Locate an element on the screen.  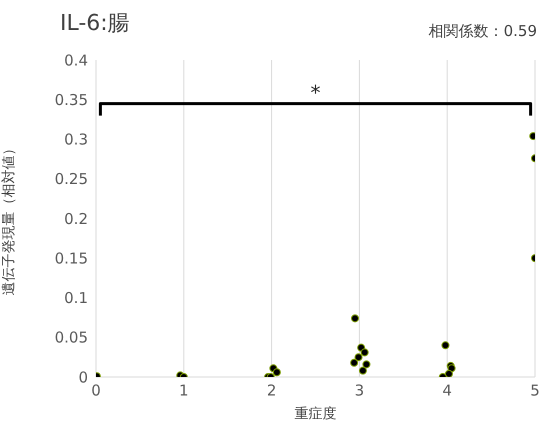
y-tick-label: 0.25 is located at coordinates (71, 179).